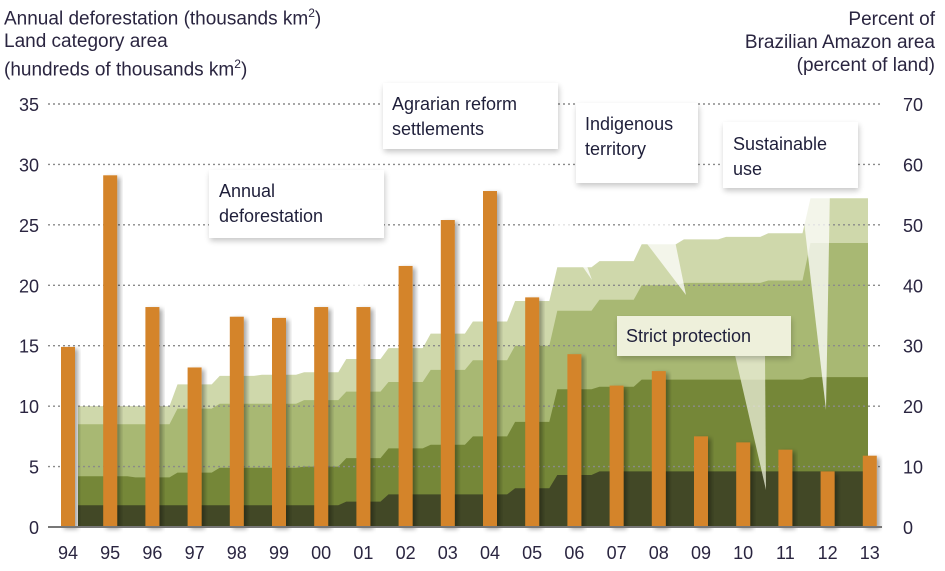 The image size is (945, 571). I want to click on right-tick-label: 40, so click(913, 286).